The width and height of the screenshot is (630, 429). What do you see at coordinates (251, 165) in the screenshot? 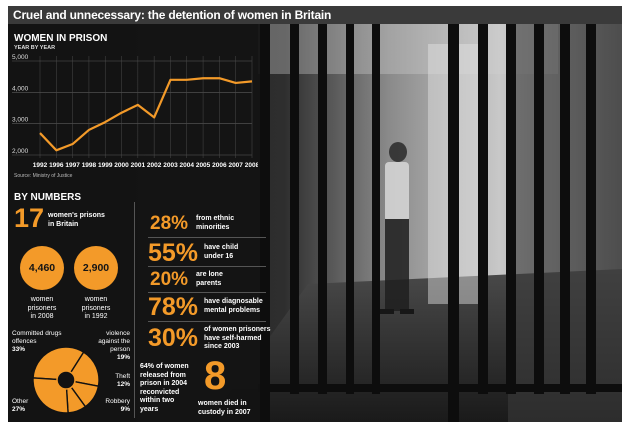
I see `x-tick-label: 2008` at bounding box center [251, 165].